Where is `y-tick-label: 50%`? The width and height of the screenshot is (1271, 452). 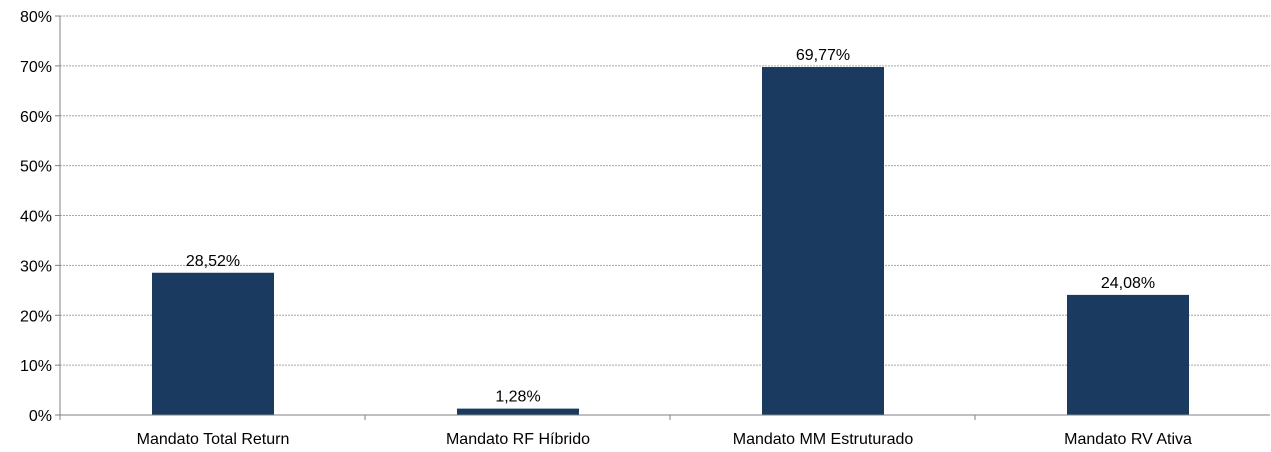
y-tick-label: 50% is located at coordinates (36, 167).